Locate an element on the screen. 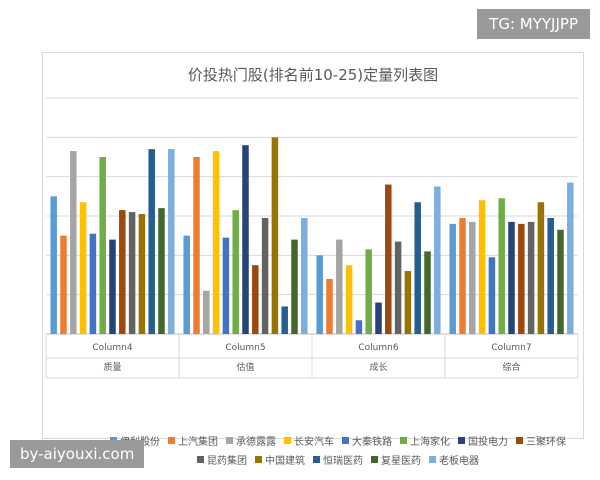 The image size is (600, 480). category-label: 质量 is located at coordinates (112, 367).